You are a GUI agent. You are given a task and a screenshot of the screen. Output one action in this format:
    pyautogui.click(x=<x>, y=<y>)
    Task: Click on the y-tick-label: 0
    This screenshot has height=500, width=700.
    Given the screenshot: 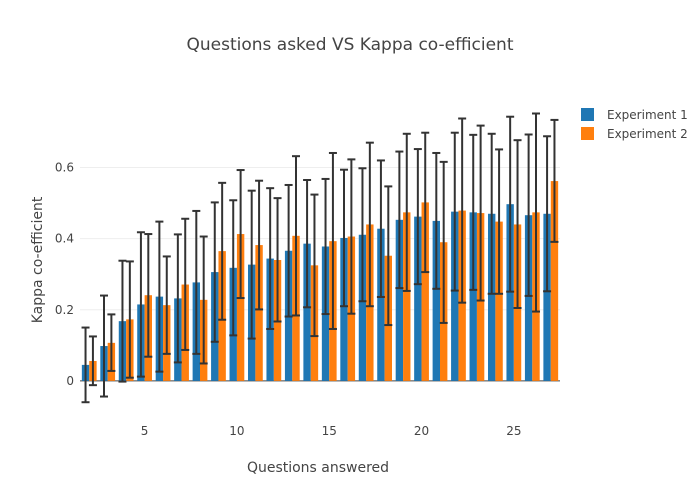 What is the action you would take?
    pyautogui.click(x=70, y=381)
    